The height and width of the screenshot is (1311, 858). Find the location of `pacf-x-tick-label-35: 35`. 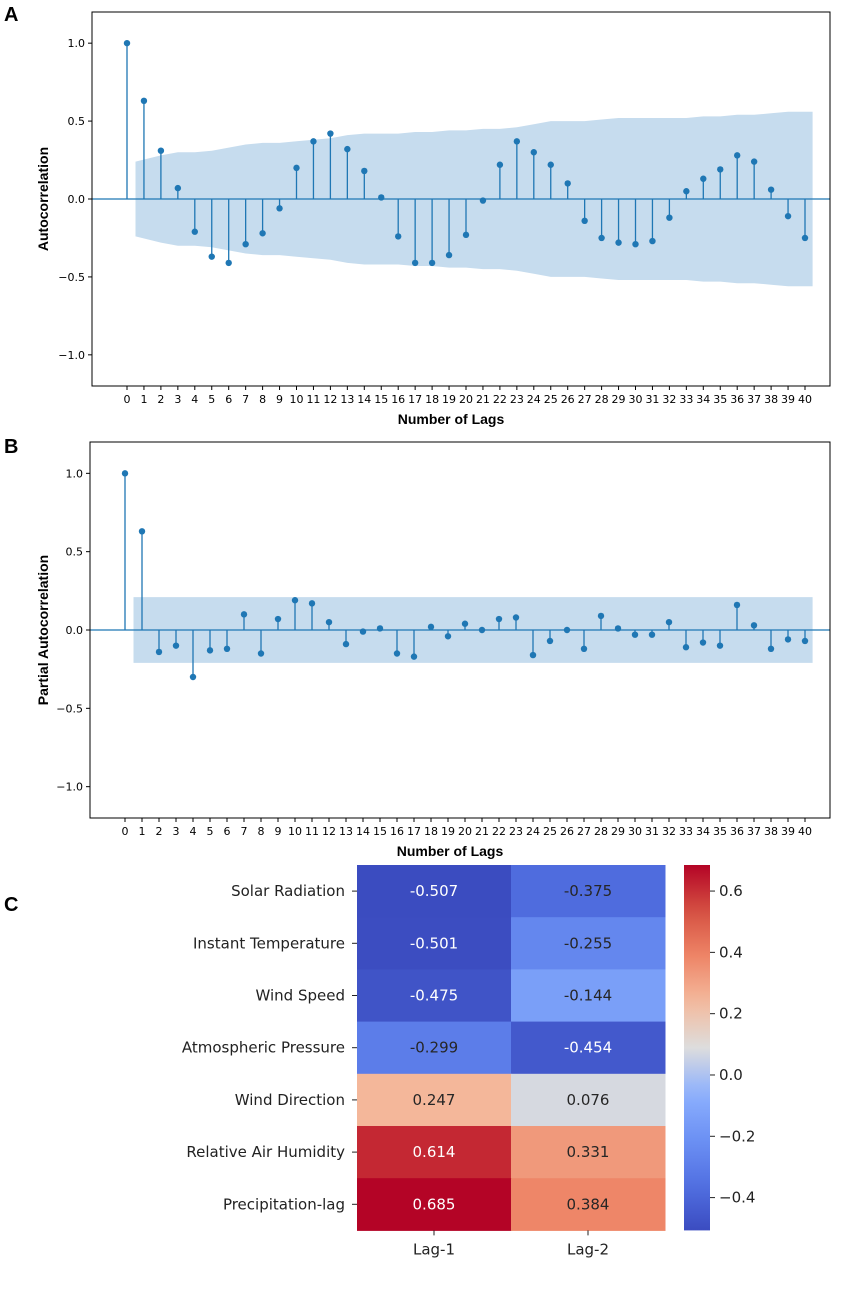

pacf-x-tick-label-35: 35 is located at coordinates (720, 831).